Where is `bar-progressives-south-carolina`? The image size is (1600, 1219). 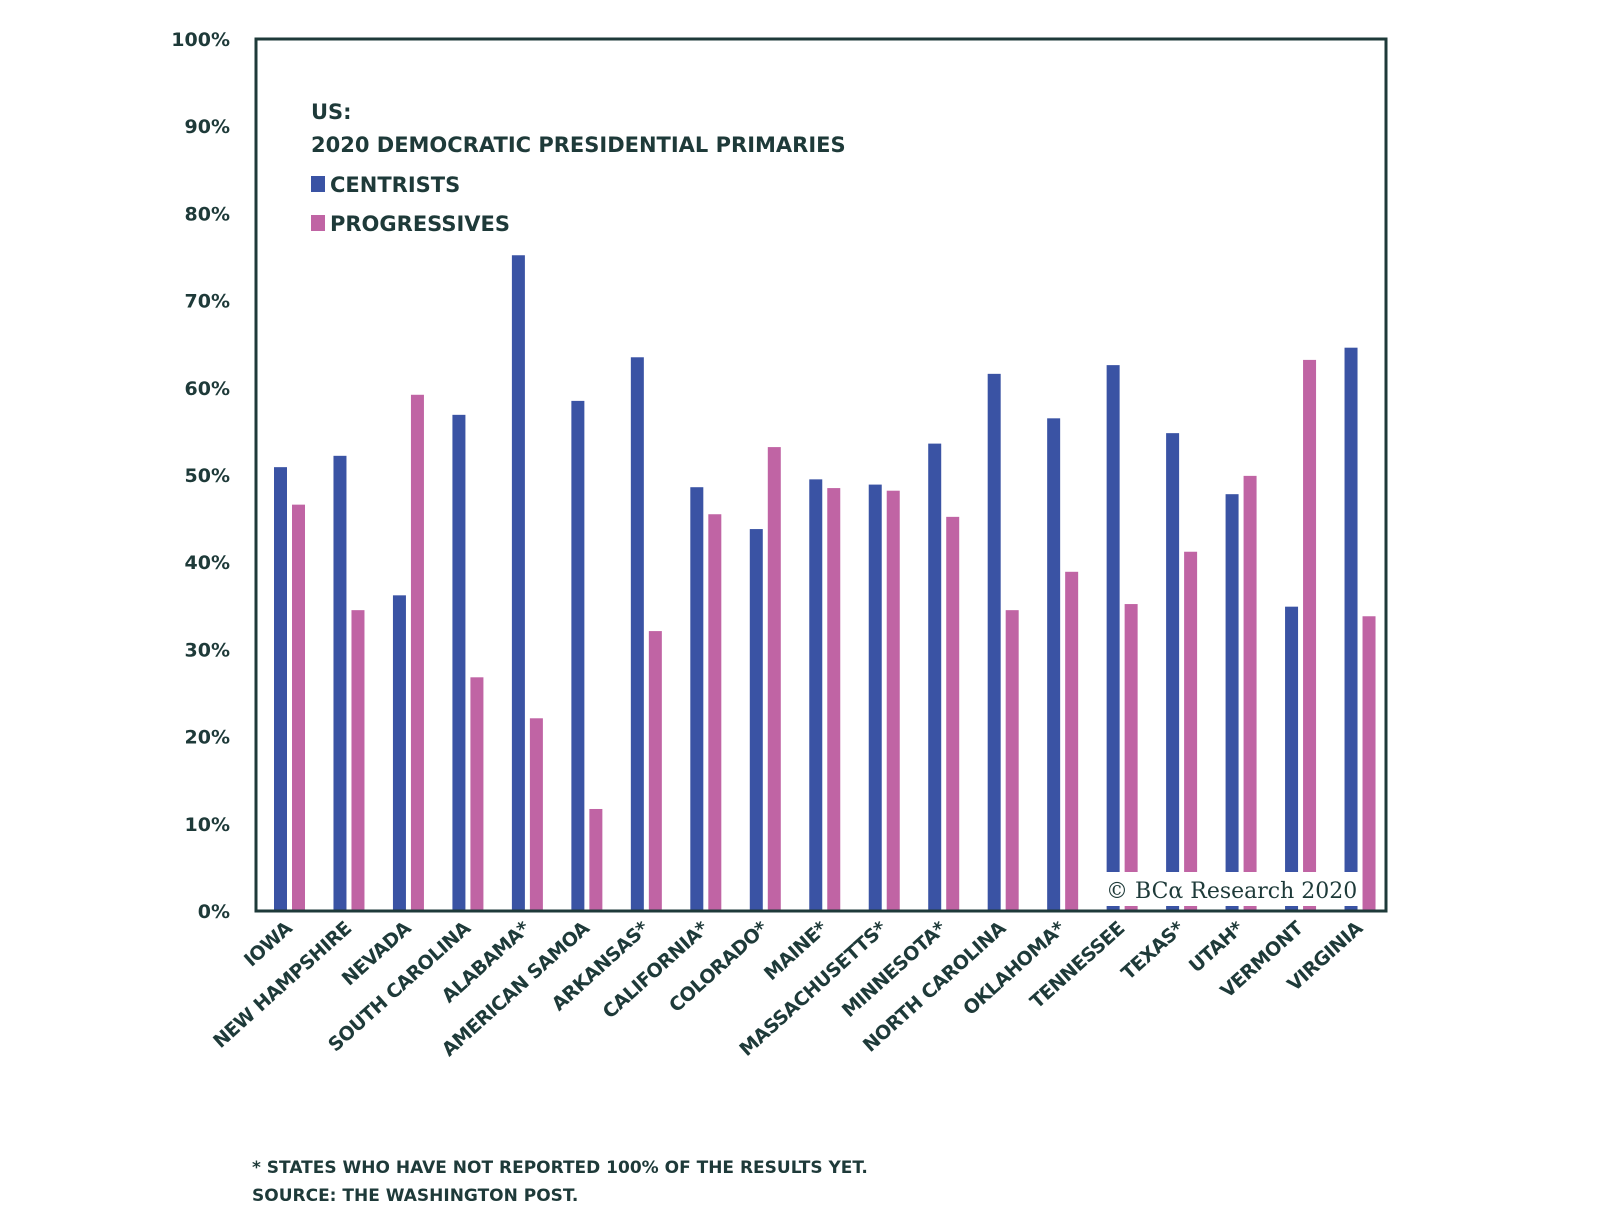
bar-progressives-south-carolina is located at coordinates (477, 794).